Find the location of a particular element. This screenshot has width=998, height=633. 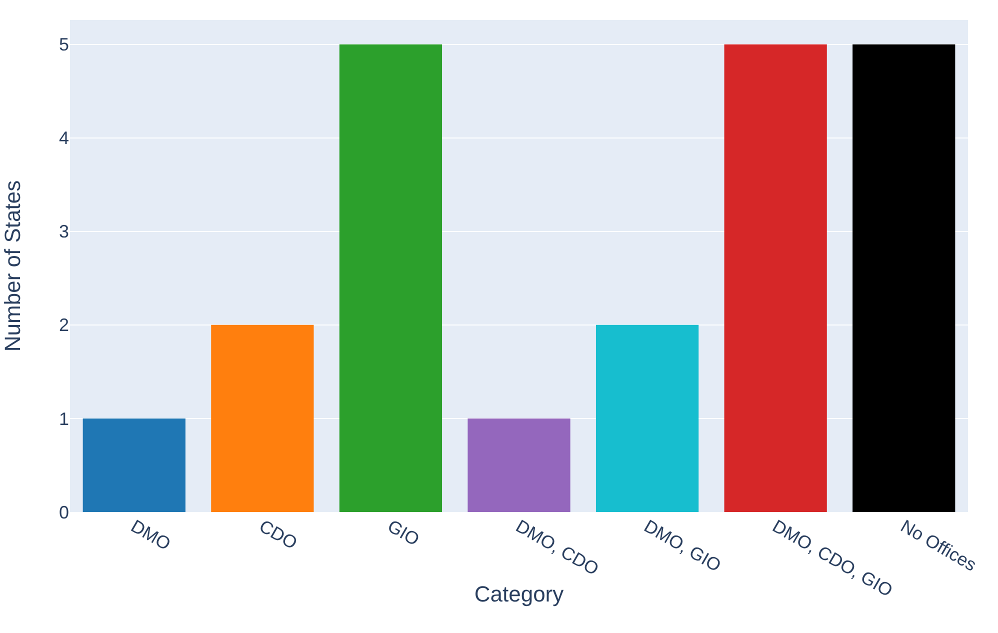

y-tick-label: 1 is located at coordinates (63, 418).